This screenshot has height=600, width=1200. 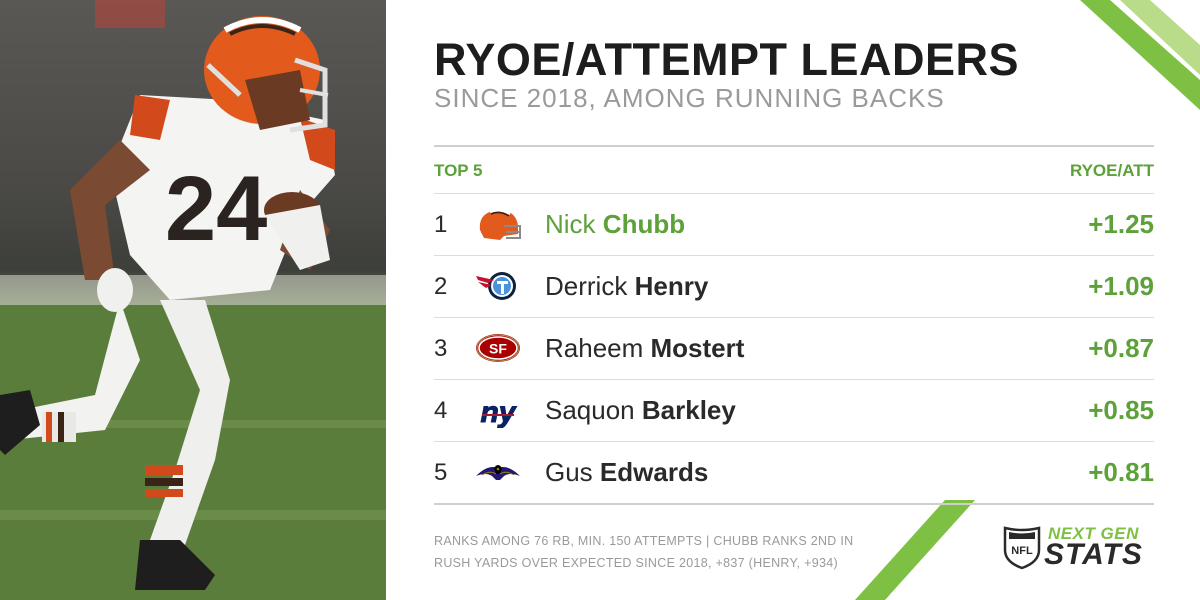 I want to click on ryoe-value: +1.25, so click(x=1121, y=224).